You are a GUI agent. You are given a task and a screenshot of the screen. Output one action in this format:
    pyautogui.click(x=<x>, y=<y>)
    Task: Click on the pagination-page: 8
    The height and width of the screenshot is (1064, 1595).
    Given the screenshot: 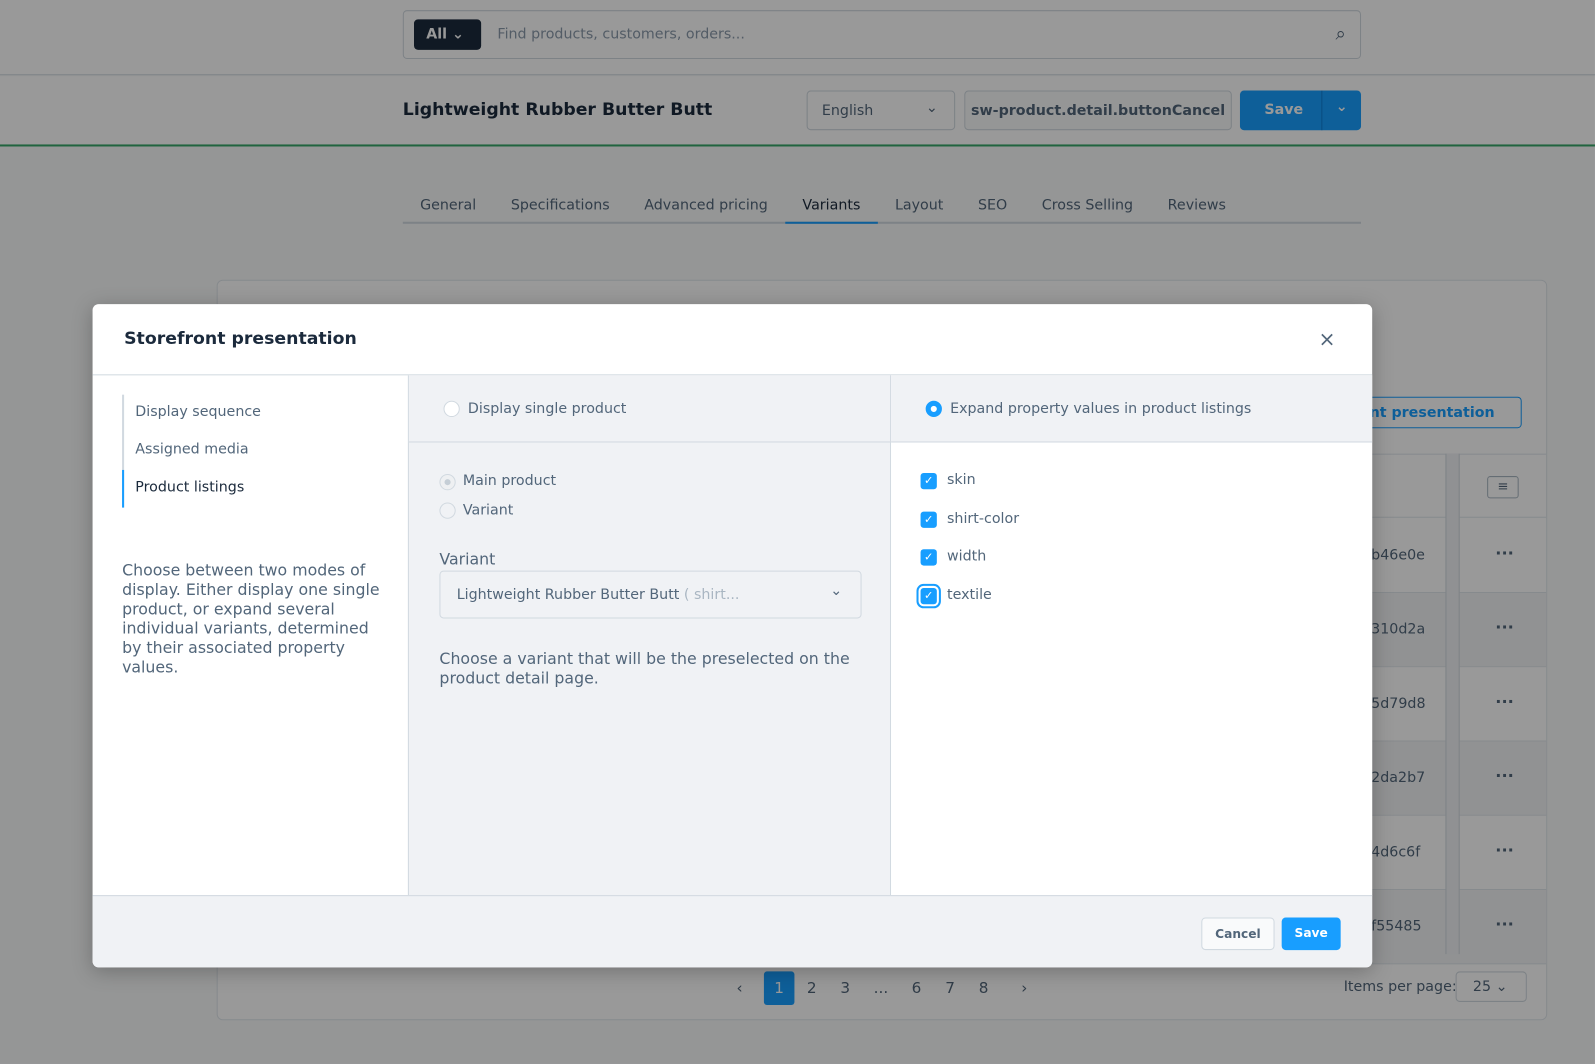 What is the action you would take?
    pyautogui.click(x=983, y=987)
    